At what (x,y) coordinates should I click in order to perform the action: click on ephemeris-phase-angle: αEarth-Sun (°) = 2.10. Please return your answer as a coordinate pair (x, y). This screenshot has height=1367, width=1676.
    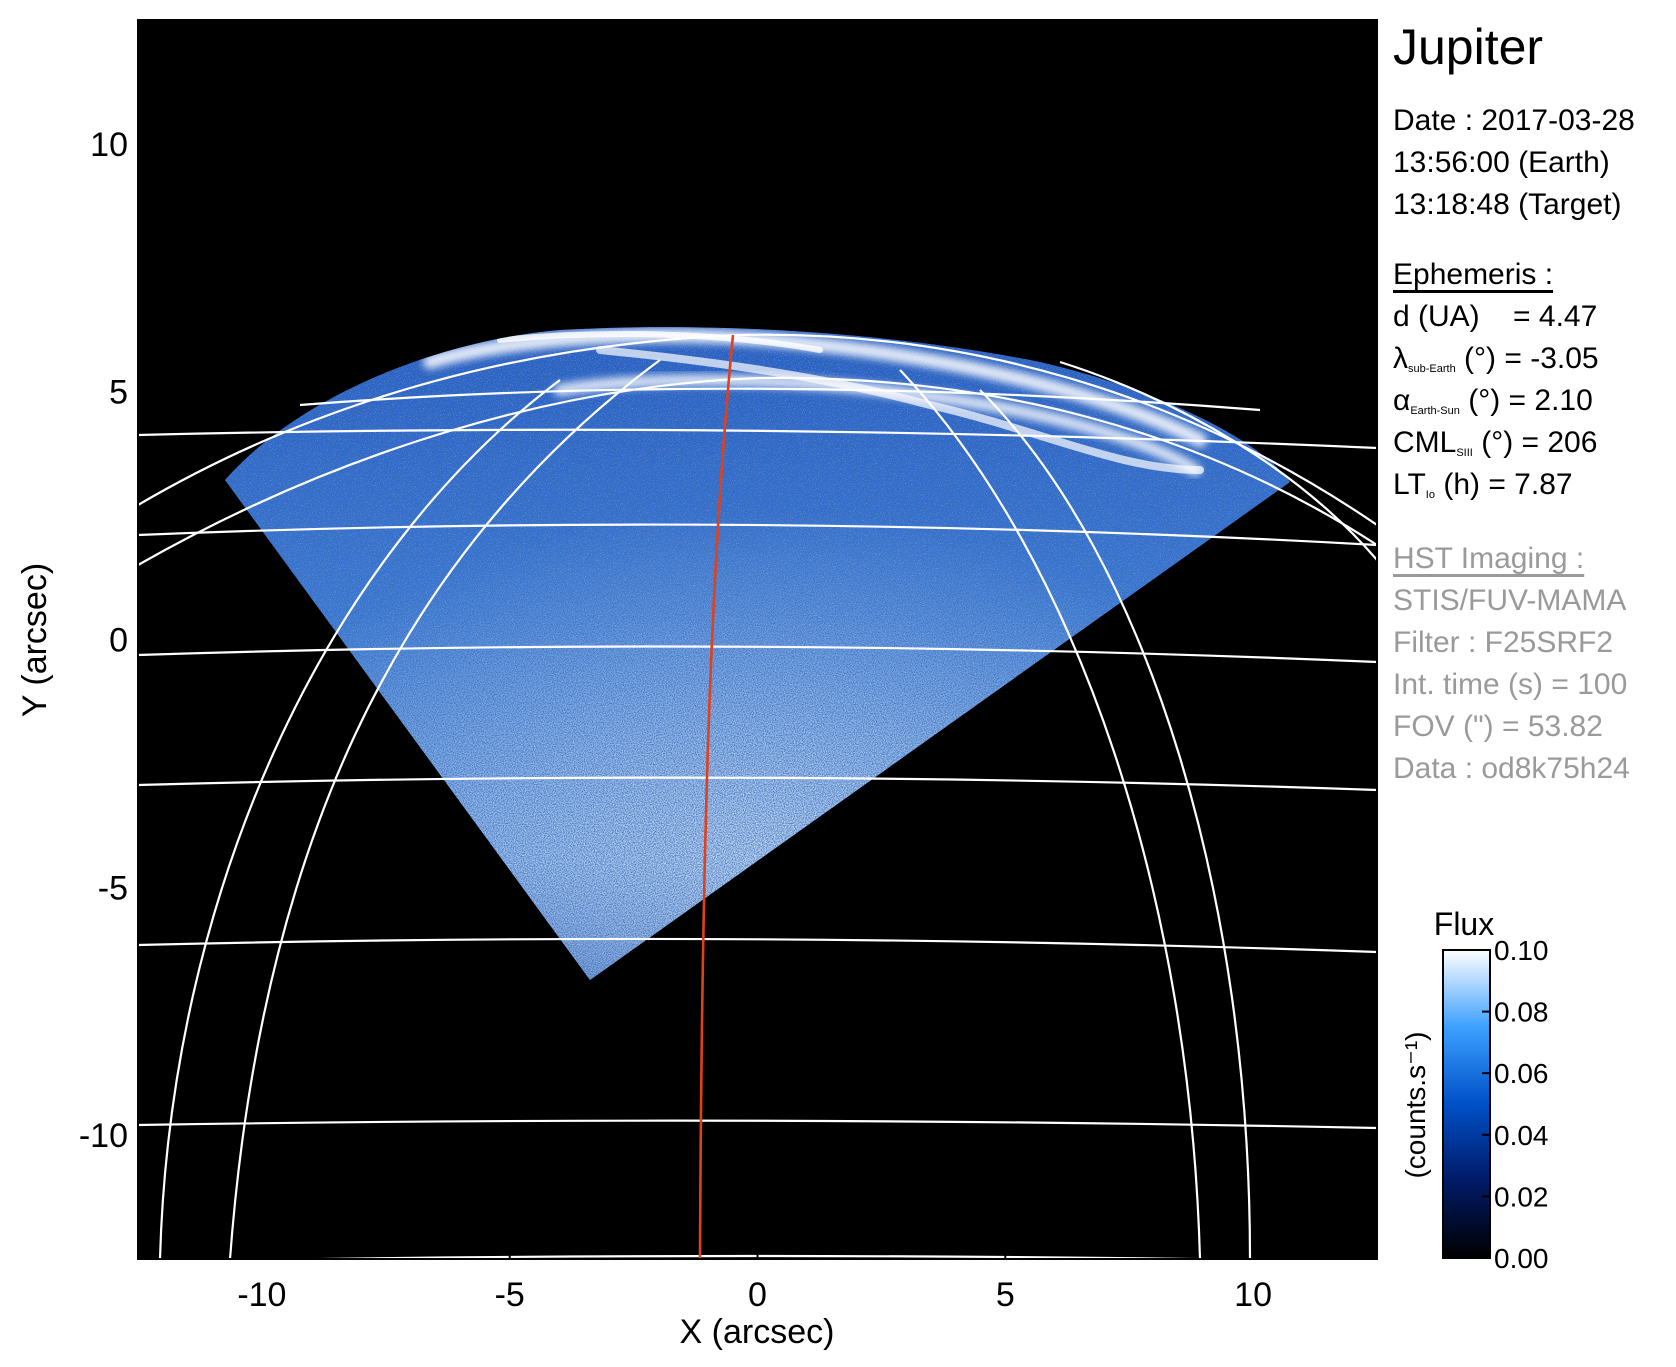
    Looking at the image, I should click on (1493, 406).